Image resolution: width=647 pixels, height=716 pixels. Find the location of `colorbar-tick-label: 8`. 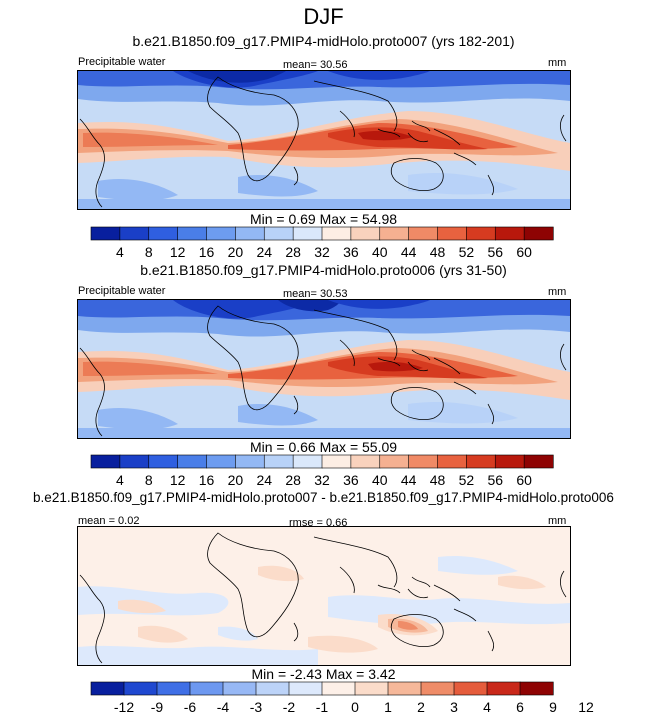

colorbar-tick-label: 8 is located at coordinates (149, 480).